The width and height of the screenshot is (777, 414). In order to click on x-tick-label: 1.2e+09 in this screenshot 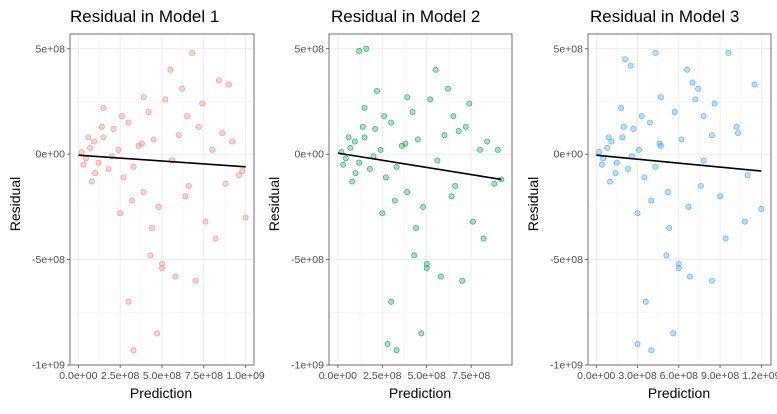, I will do `click(759, 376)`.